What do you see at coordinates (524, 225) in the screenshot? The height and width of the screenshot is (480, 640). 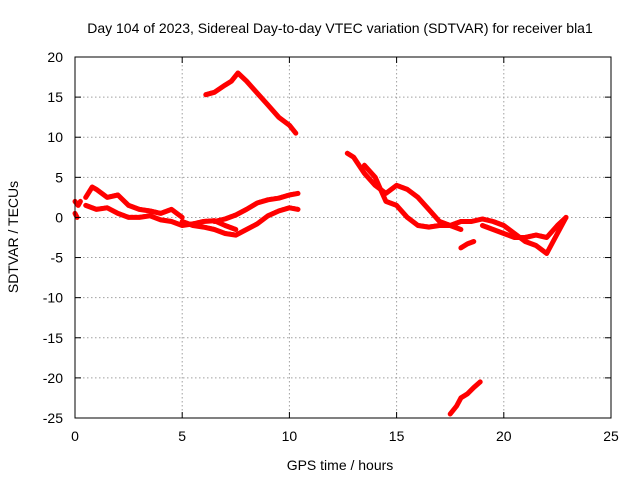 I see `series-arc-late-branch-texture` at bounding box center [524, 225].